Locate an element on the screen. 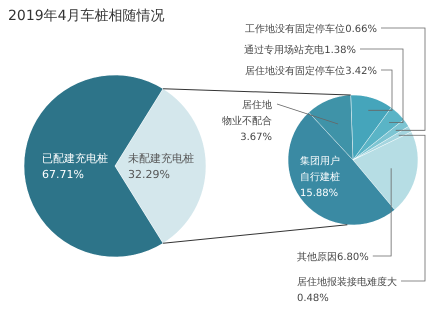 Image resolution: width=440 pixels, height=319 pixels. slice-label: 其他原因 is located at coordinates (317, 257).